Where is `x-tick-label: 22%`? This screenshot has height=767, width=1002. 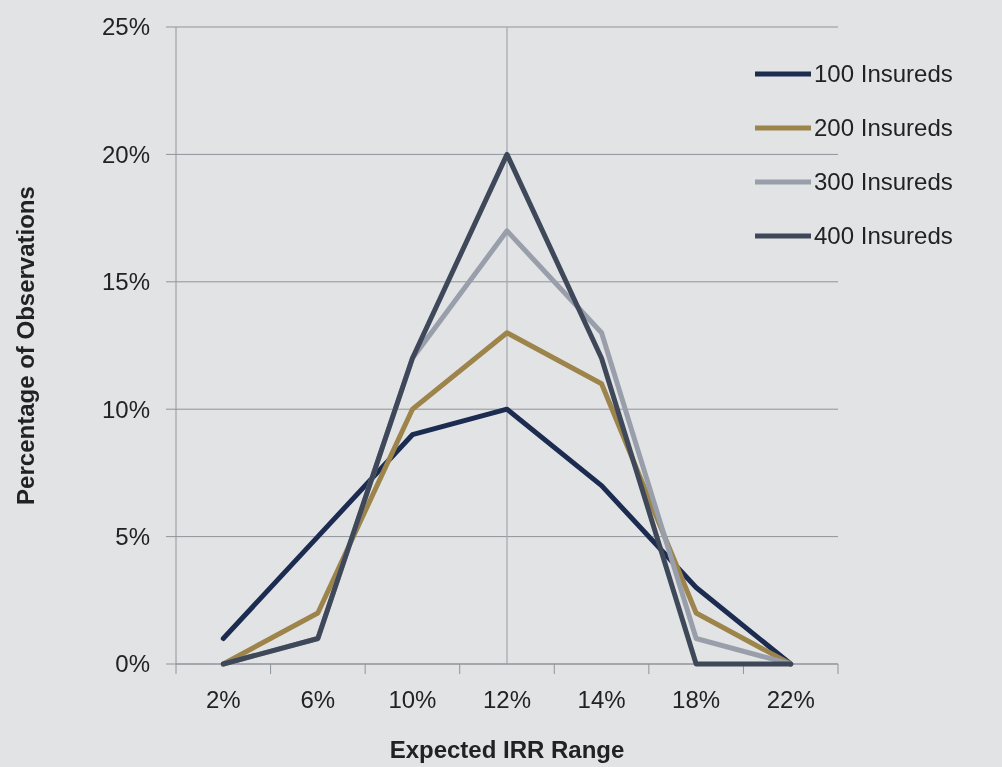
x-tick-label: 22% is located at coordinates (790, 699).